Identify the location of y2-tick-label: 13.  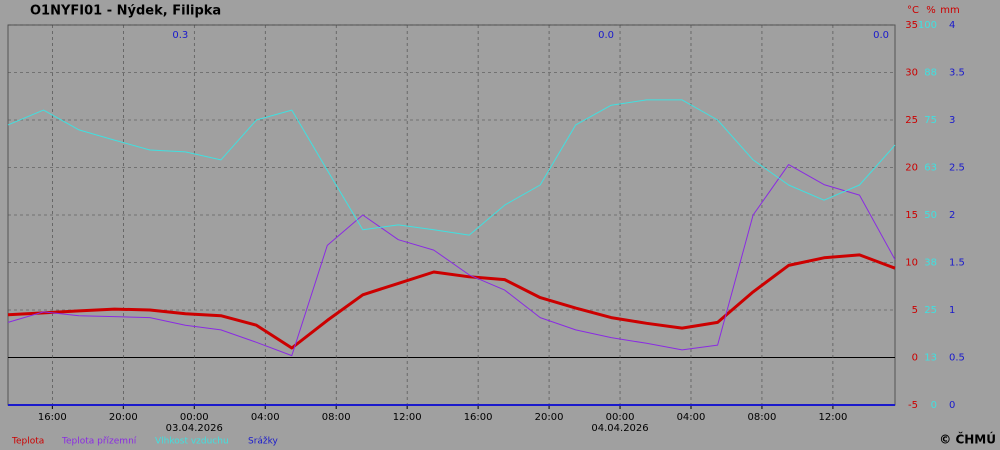
(930, 358).